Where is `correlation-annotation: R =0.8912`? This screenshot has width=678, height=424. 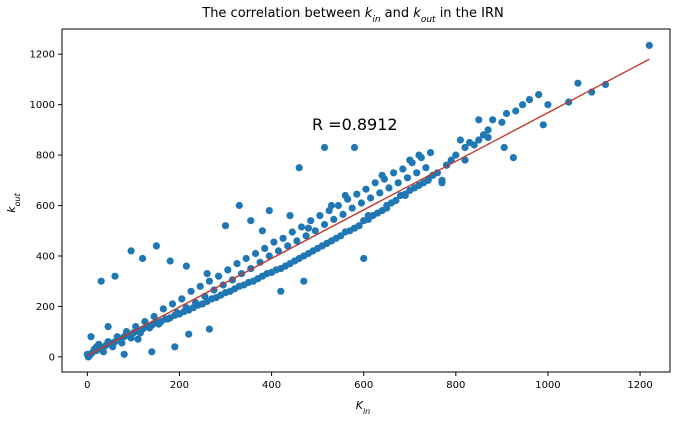
correlation-annotation: R =0.8912 is located at coordinates (355, 124).